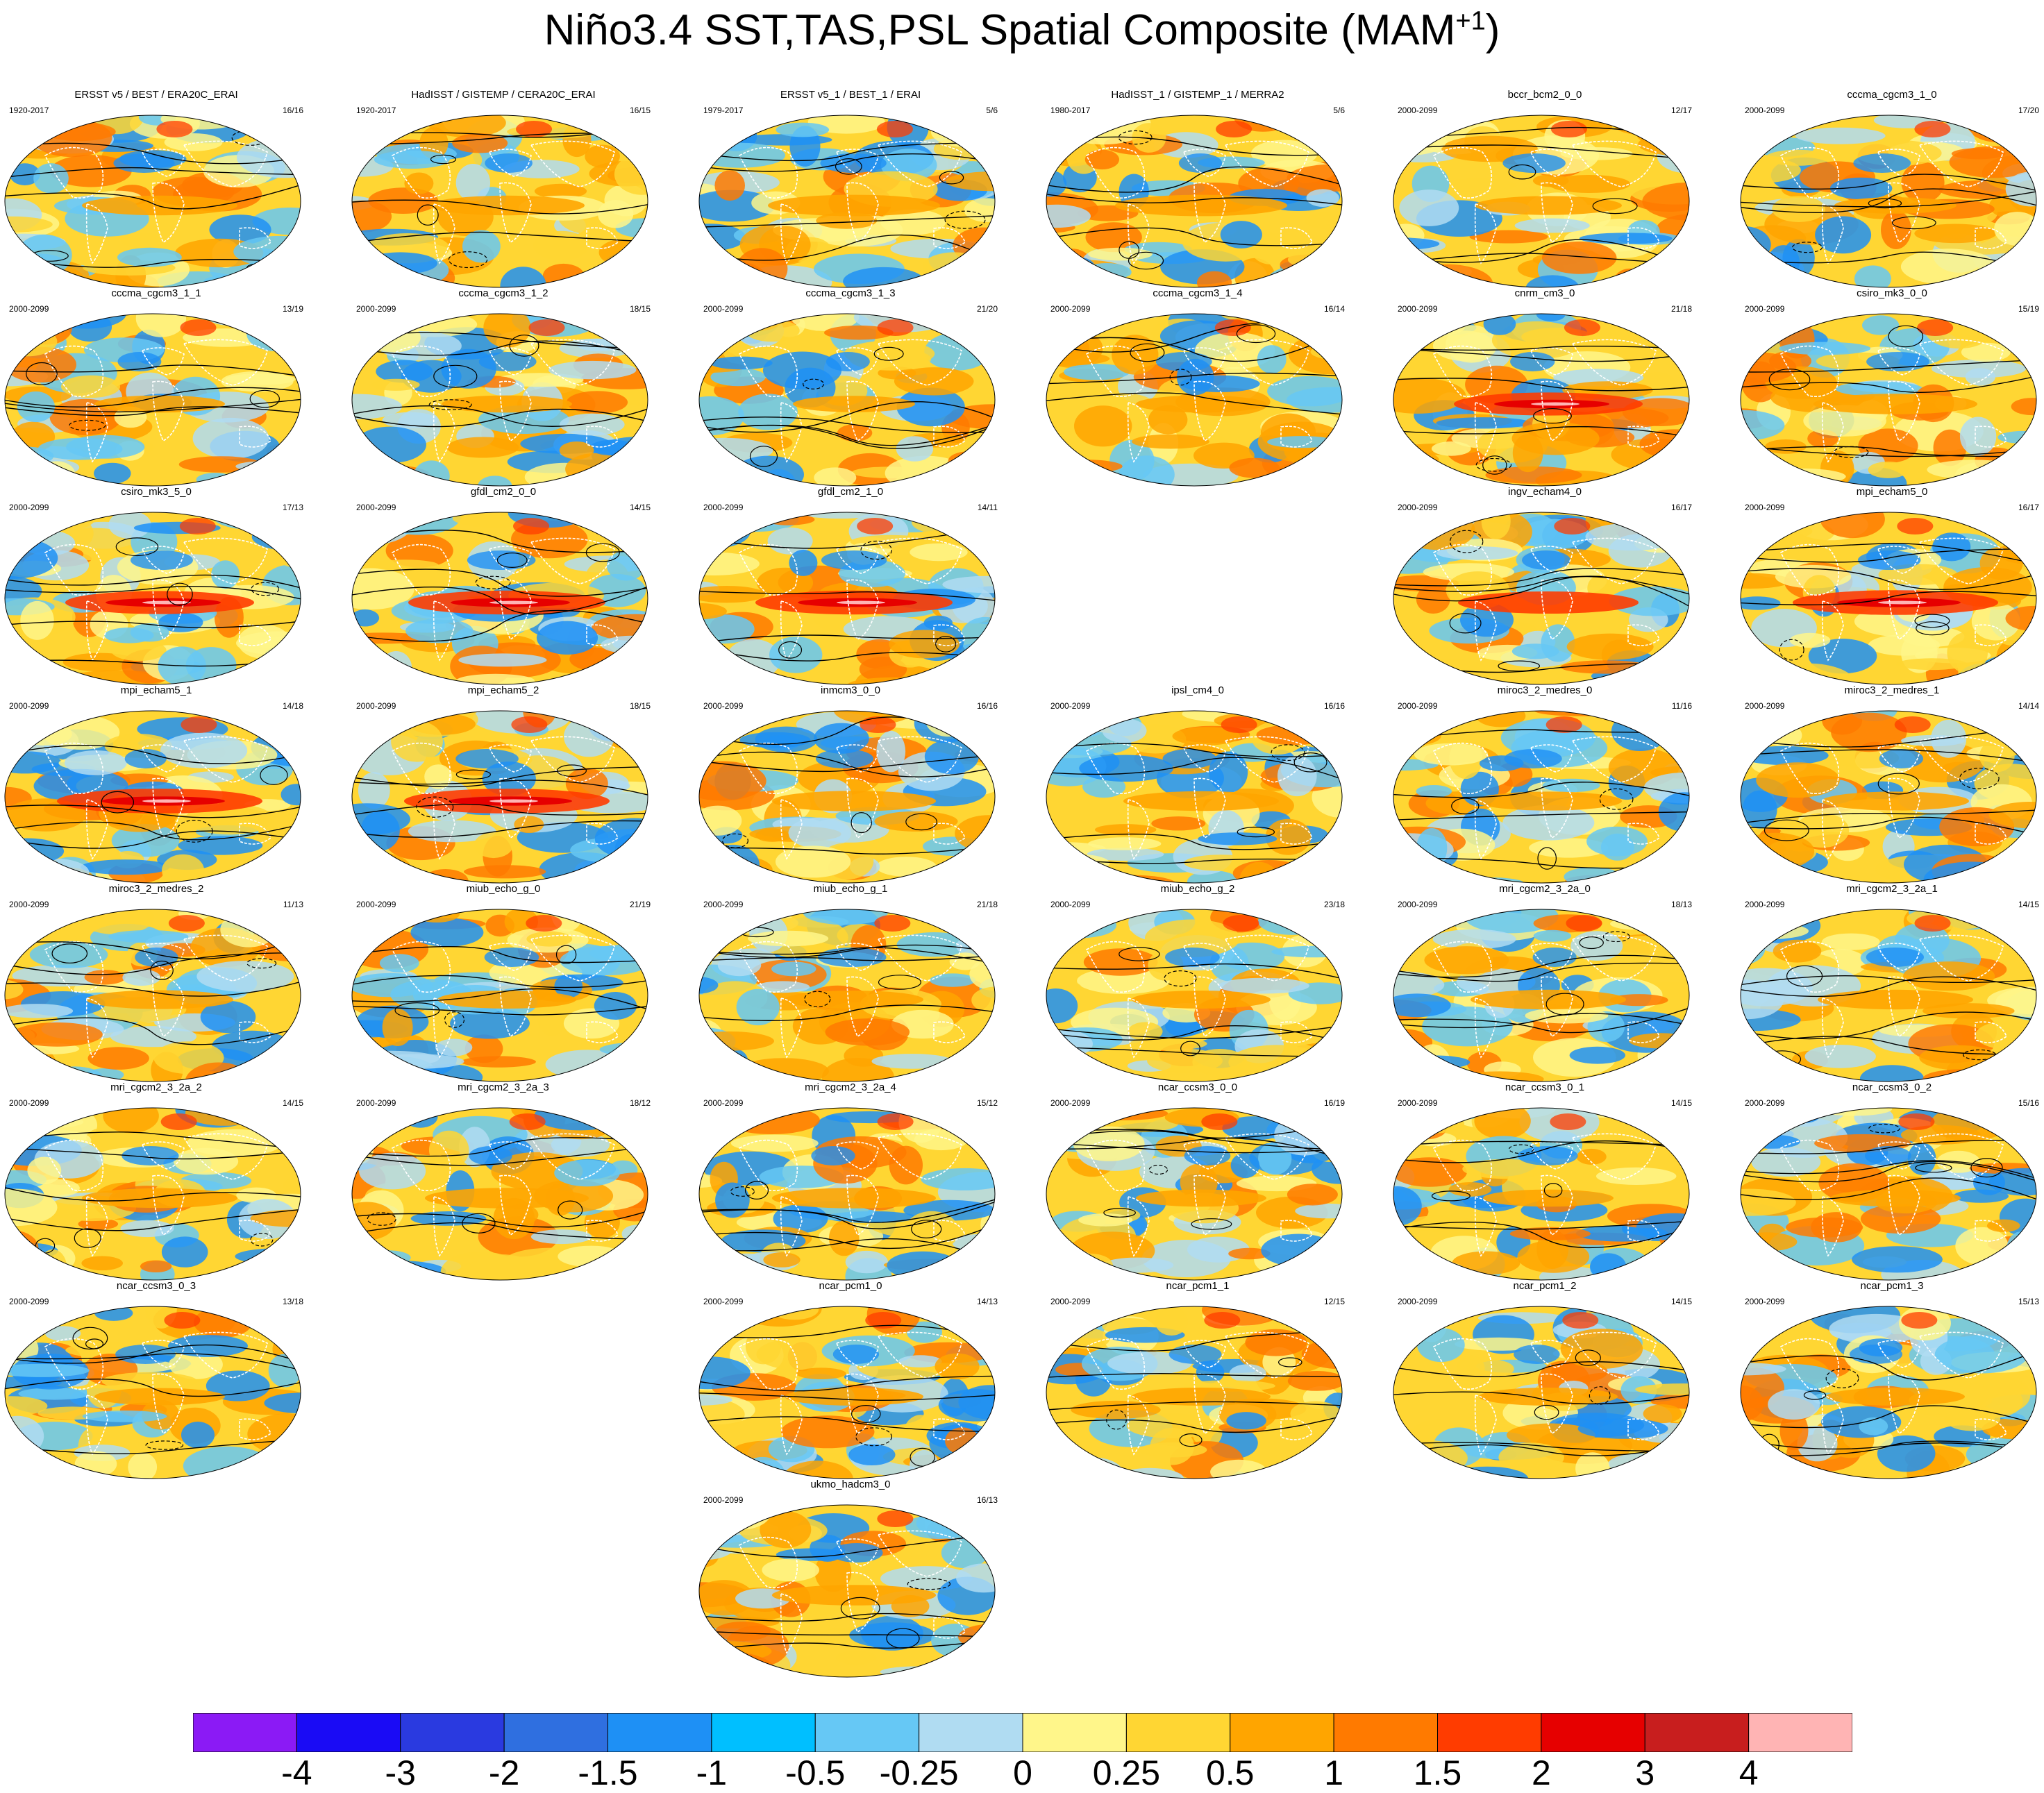 Image resolution: width=2044 pixels, height=1793 pixels. I want to click on panel-title: ncar_ccsm3_0_1, so click(1545, 1087).